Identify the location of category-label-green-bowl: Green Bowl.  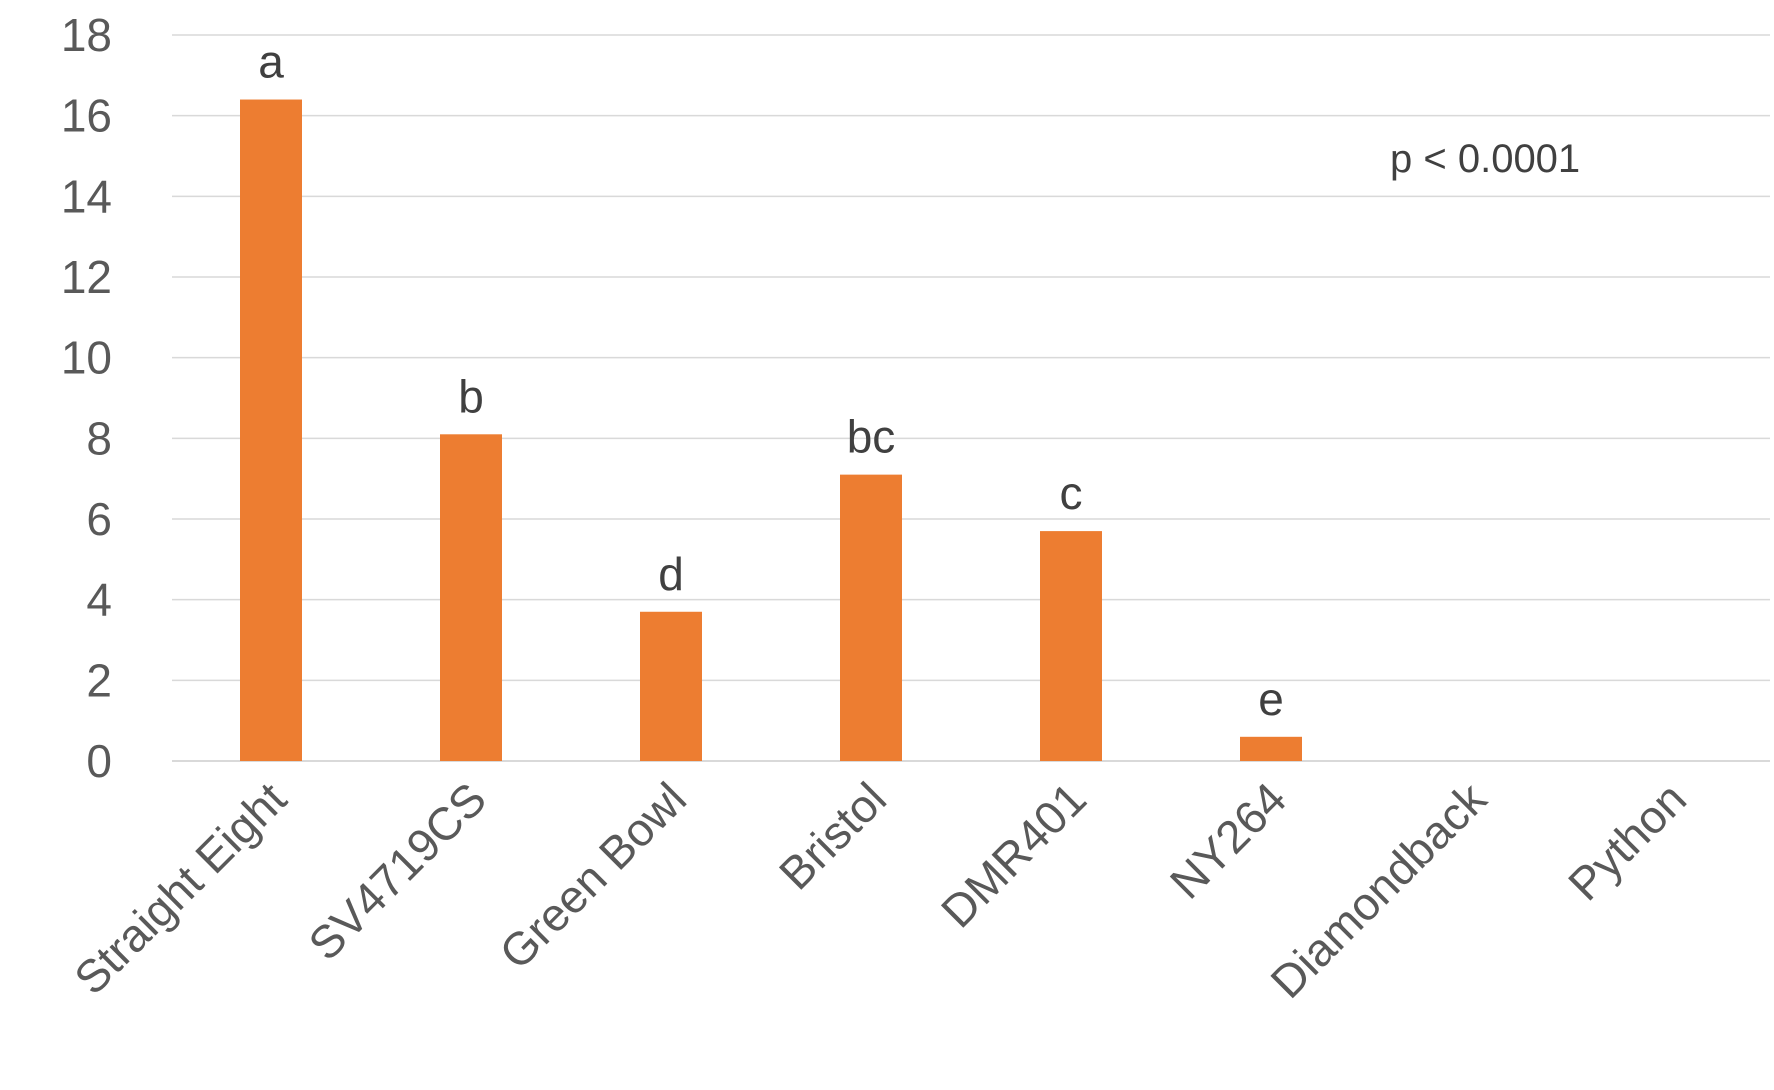
(592, 875).